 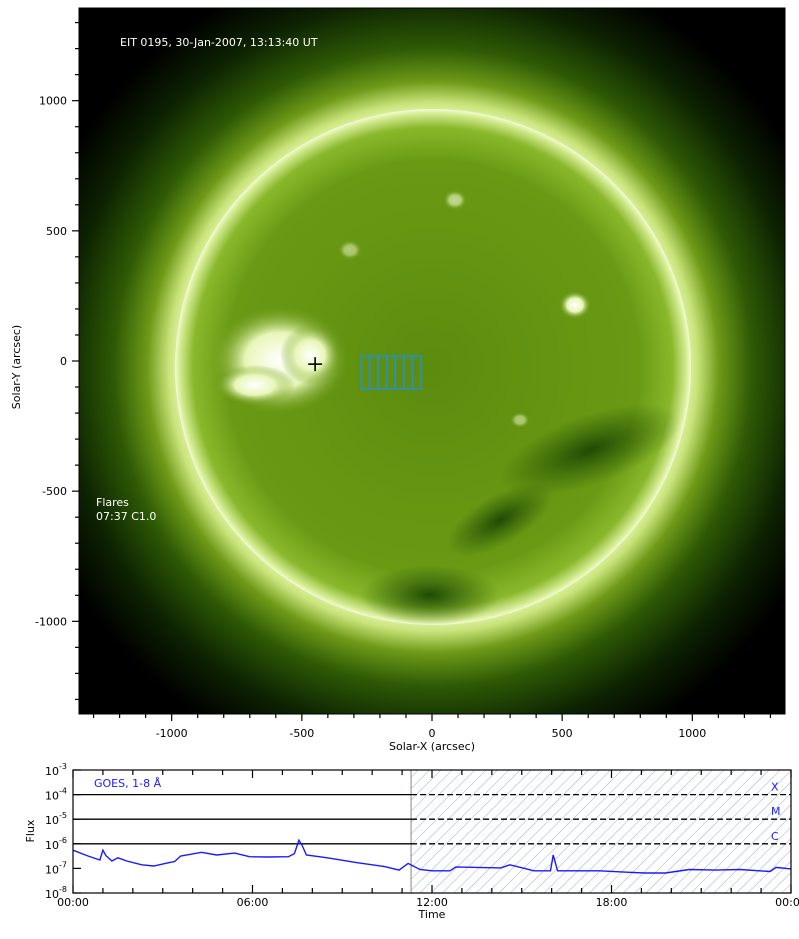 I want to click on y-tick-label: 10⁻⁵, so click(x=56, y=819).